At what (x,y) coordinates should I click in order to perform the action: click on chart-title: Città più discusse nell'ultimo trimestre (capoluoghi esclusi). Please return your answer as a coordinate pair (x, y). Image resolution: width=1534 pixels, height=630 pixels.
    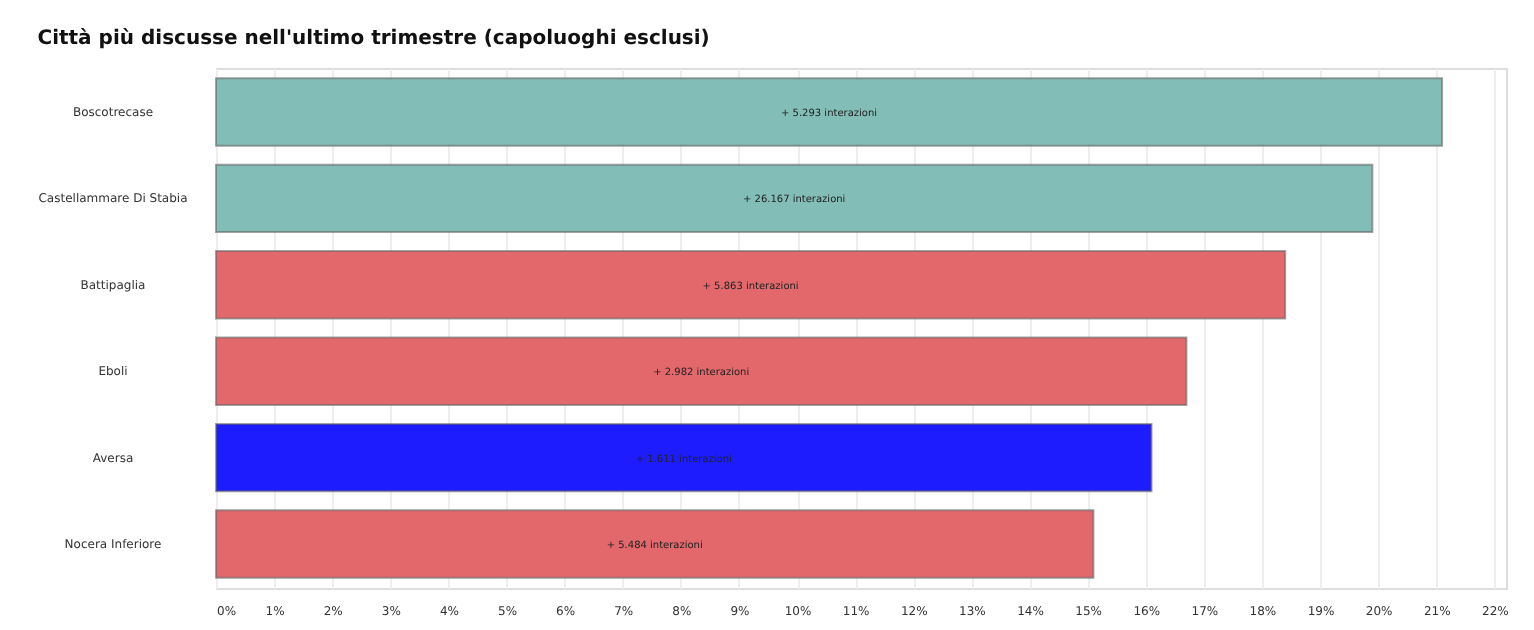
    Looking at the image, I should click on (373, 39).